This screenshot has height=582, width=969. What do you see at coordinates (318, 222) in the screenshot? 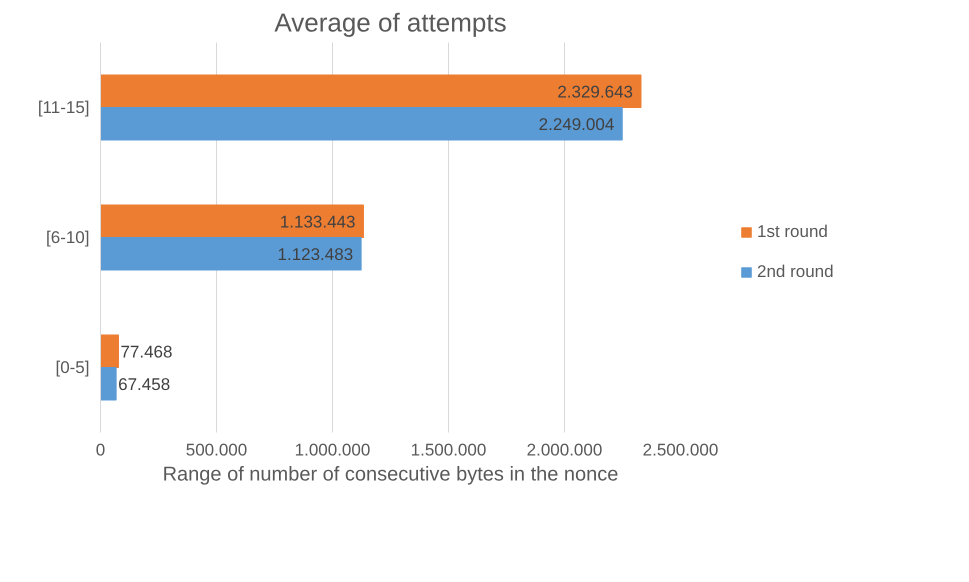
I see `data-label: 1.133.443` at bounding box center [318, 222].